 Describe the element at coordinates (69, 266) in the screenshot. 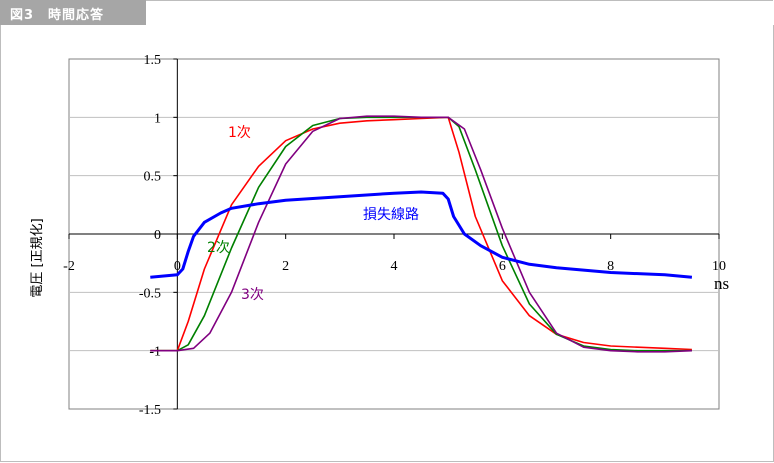

I see `x-tick-label: -2` at that location.